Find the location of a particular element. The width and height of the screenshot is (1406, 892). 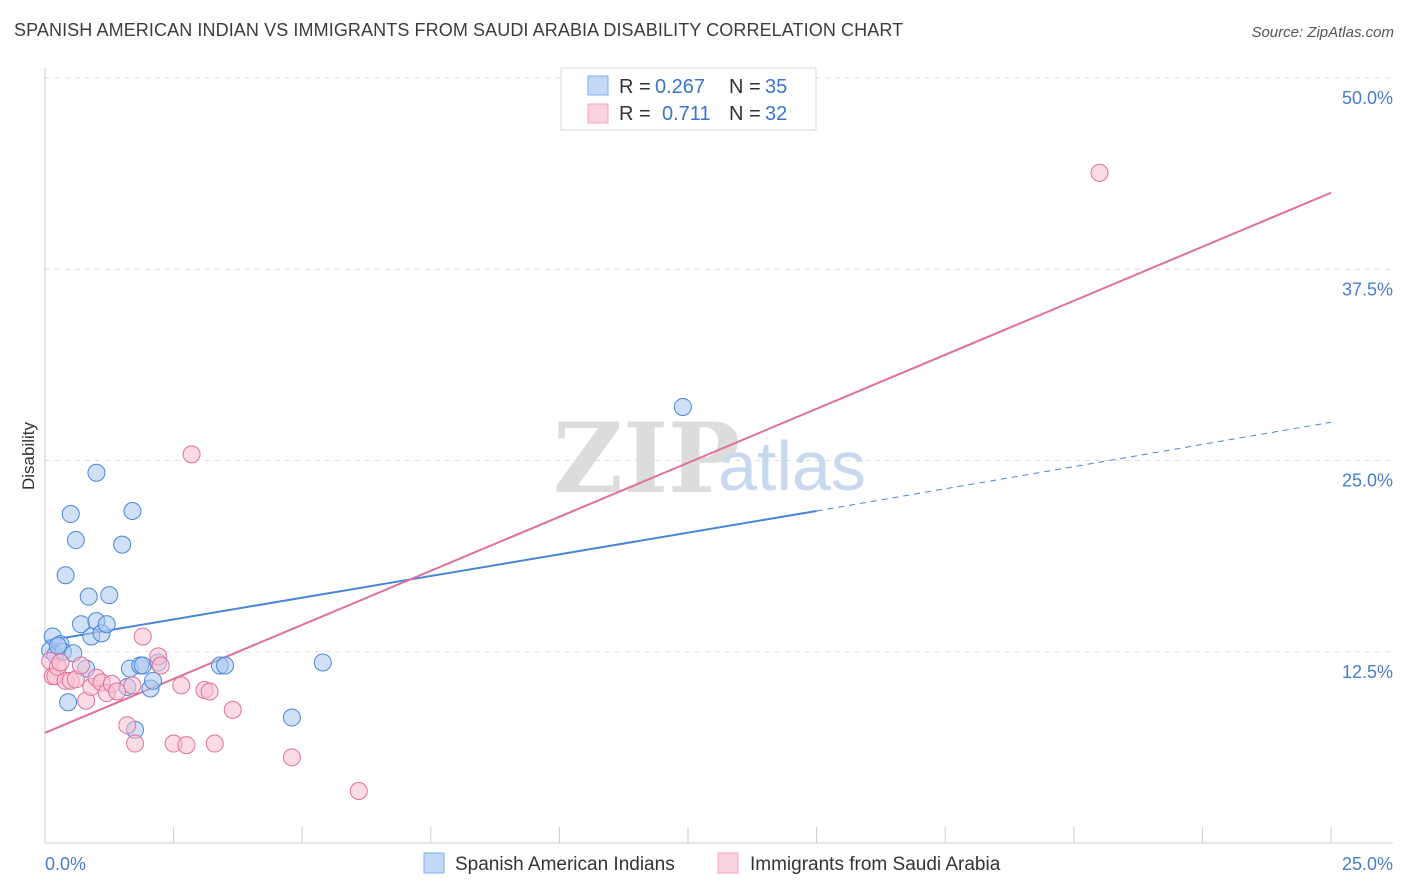

y-tick-label-1: 25.0% is located at coordinates (1367, 481).